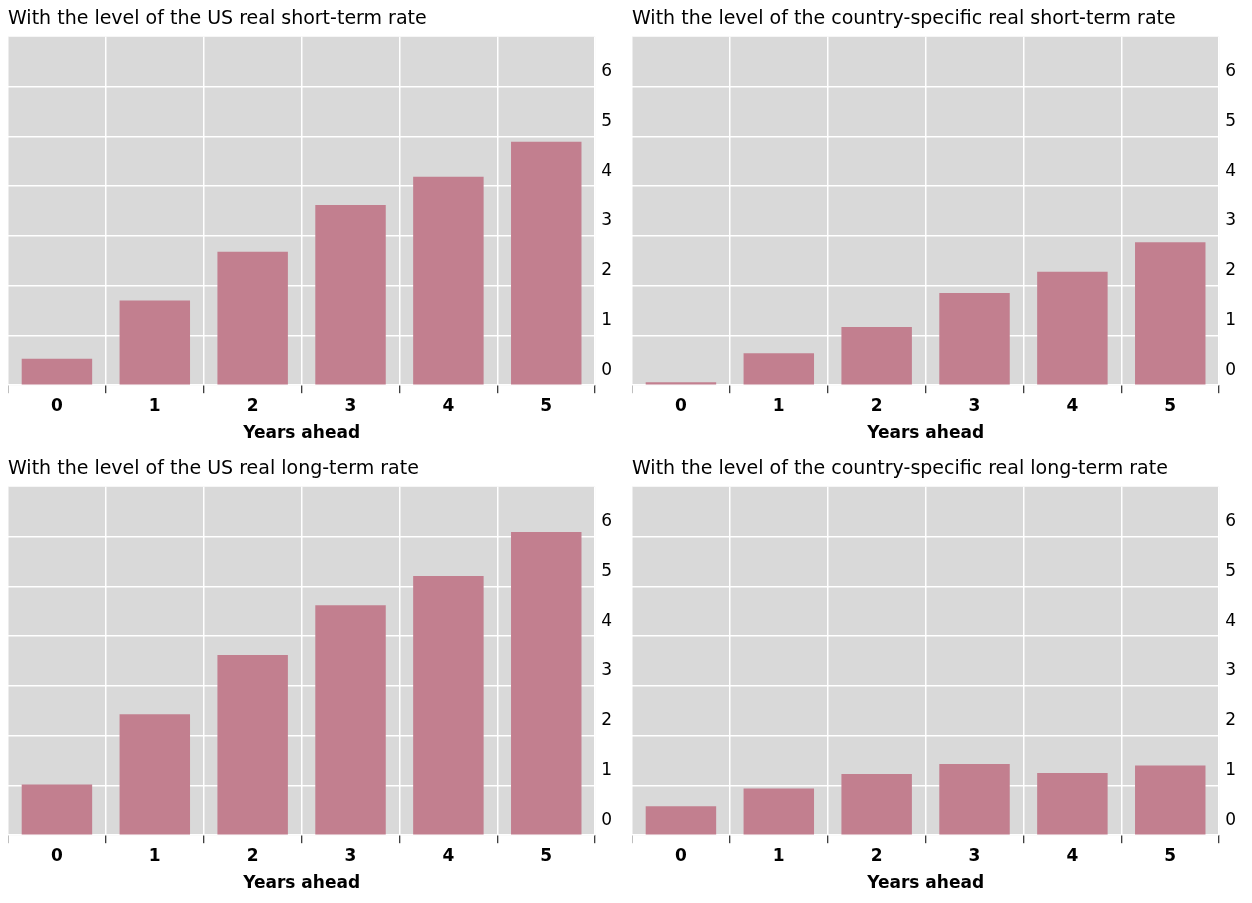  What do you see at coordinates (904, 17) in the screenshot?
I see `chart-title: With the level of the country-specific real short-term rate` at bounding box center [904, 17].